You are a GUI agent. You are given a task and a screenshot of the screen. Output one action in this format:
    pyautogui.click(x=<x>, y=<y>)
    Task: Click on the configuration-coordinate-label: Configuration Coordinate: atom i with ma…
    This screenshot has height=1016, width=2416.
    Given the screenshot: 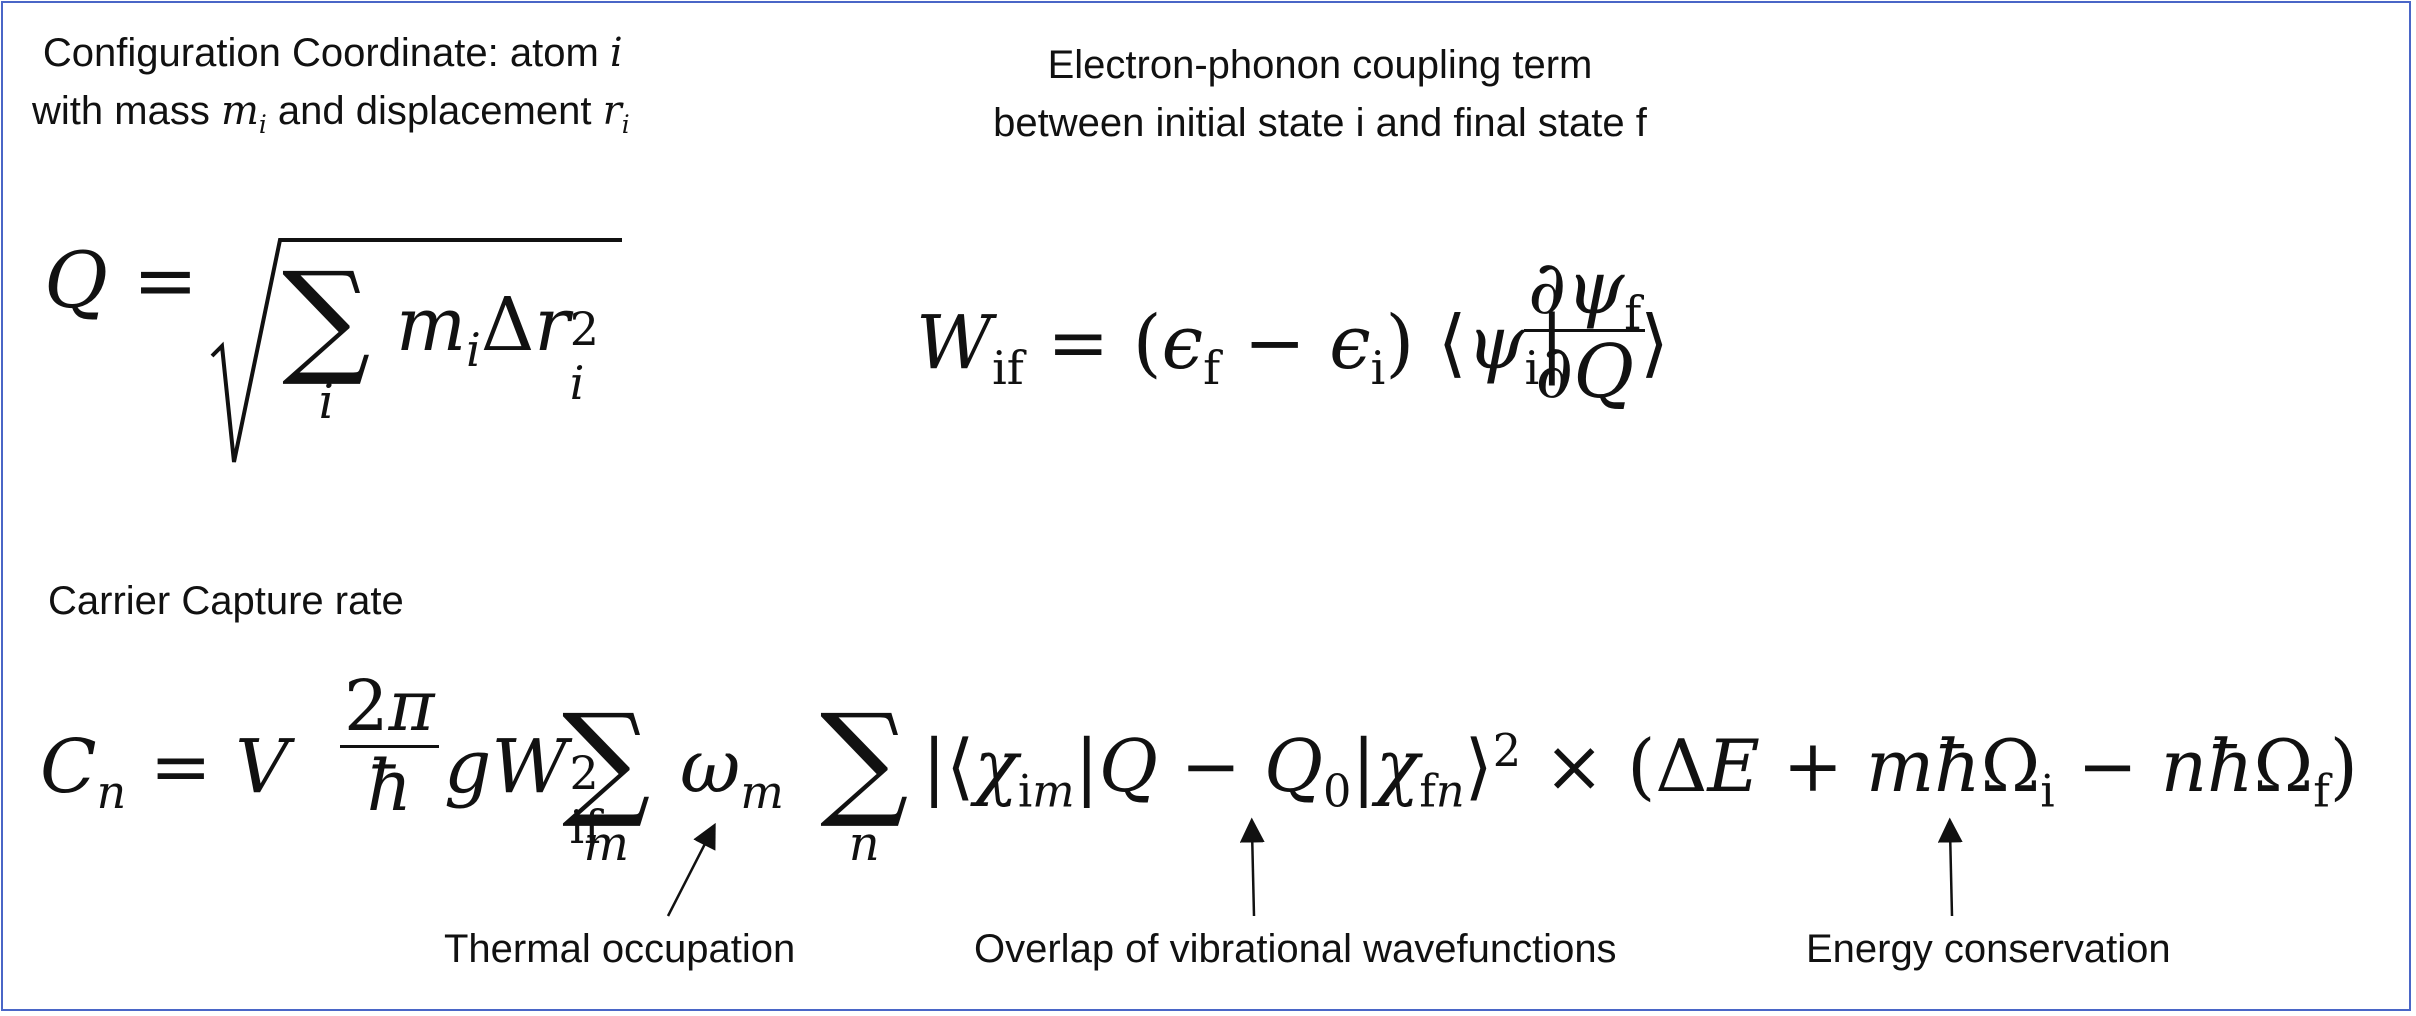 What is the action you would take?
    pyautogui.click(x=331, y=82)
    